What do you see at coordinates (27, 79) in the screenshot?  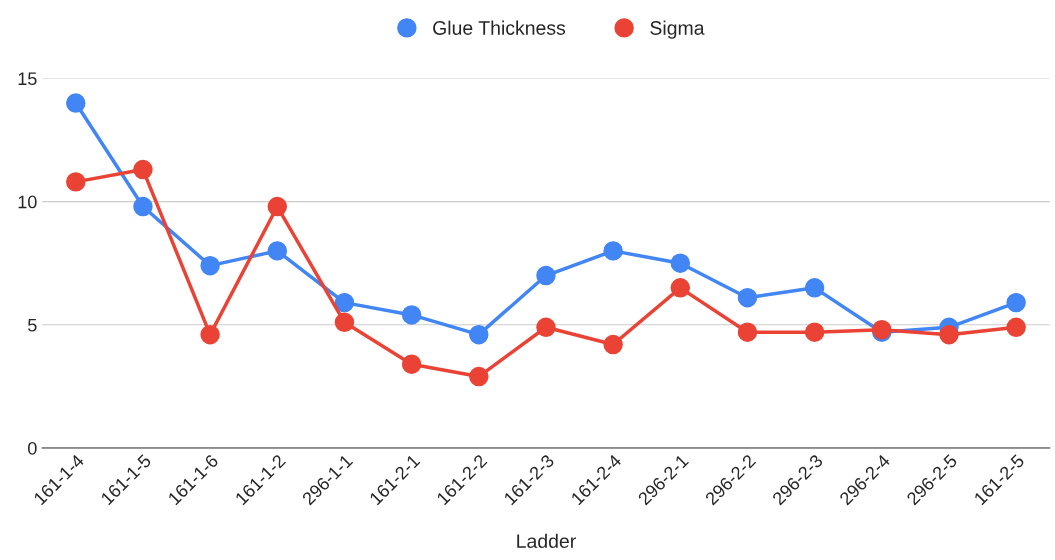 I see `y-tick-label: 15` at bounding box center [27, 79].